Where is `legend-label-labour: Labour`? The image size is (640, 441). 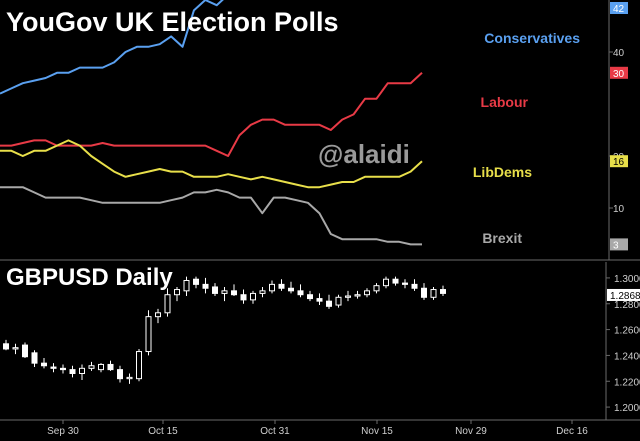
legend-label-labour: Labour is located at coordinates (505, 102).